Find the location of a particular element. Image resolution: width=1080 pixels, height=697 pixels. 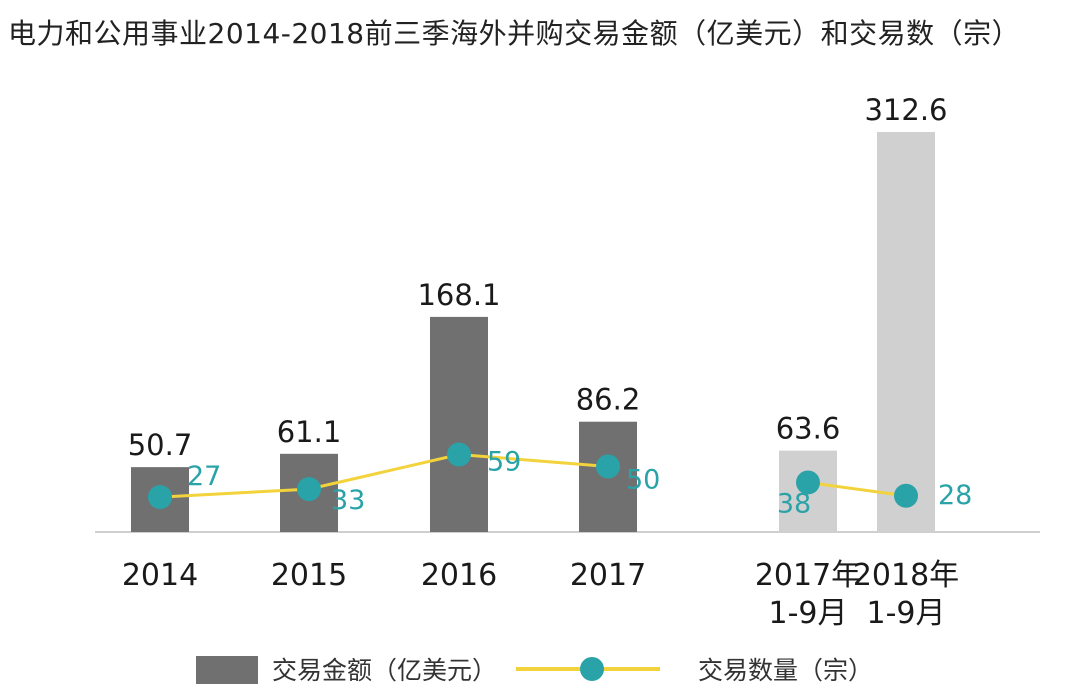

legend-bar-swatch is located at coordinates (227, 670).